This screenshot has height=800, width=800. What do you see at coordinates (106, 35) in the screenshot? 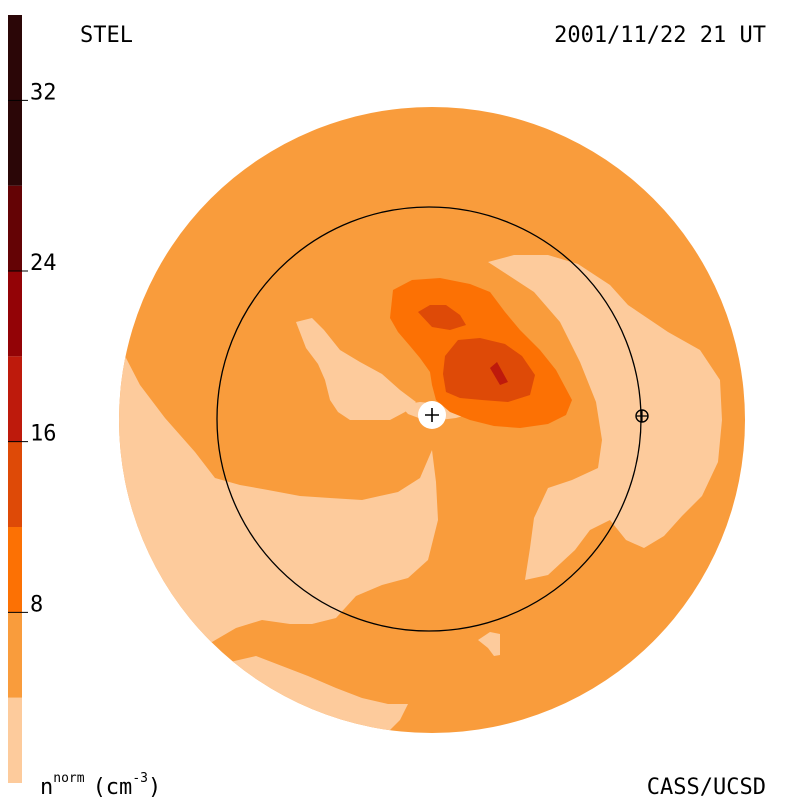
I see `instrument-label: STEL` at bounding box center [106, 35].